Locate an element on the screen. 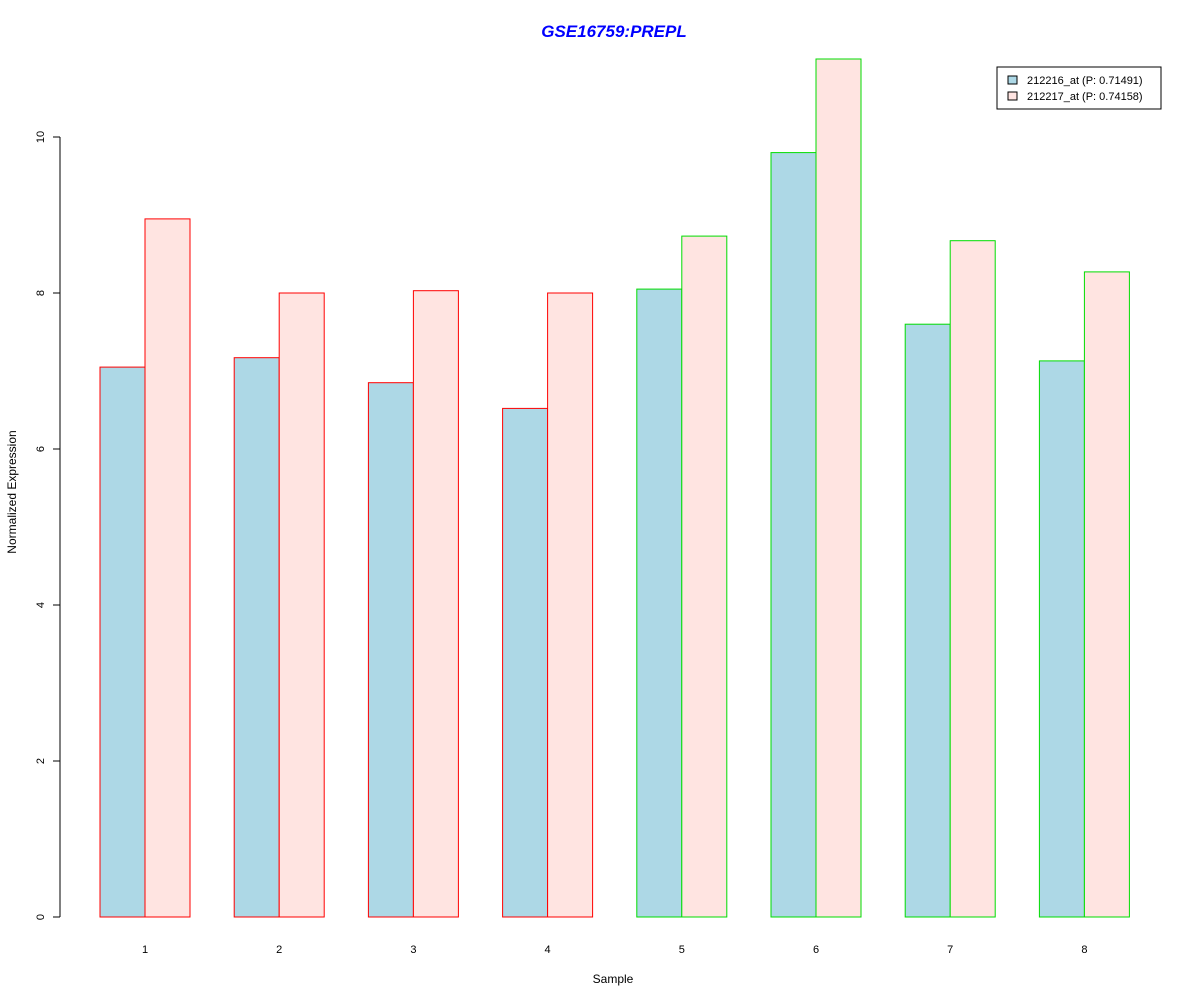  y-tick-label-6: 6 is located at coordinates (41, 449).